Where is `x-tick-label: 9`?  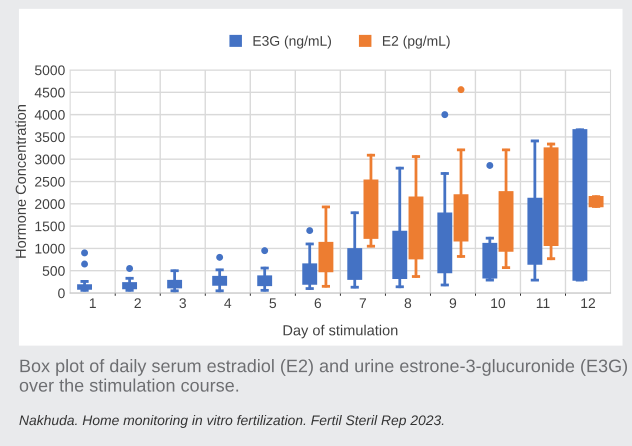
x-tick-label: 9 is located at coordinates (453, 303).